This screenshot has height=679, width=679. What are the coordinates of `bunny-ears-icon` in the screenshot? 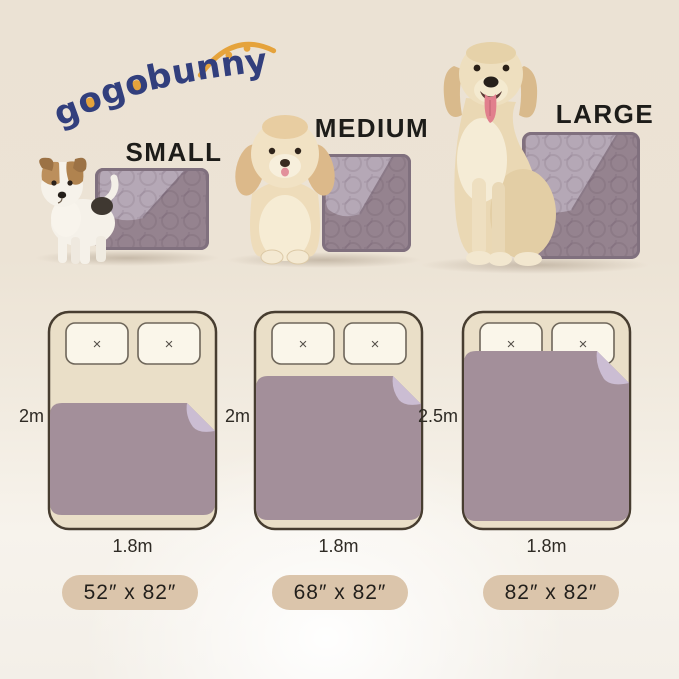 It's located at (237, 59).